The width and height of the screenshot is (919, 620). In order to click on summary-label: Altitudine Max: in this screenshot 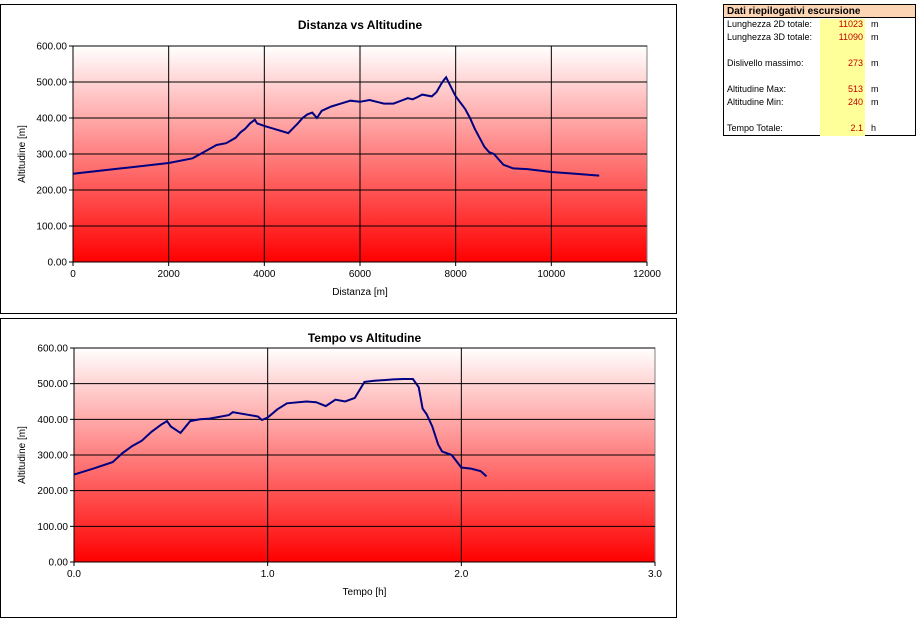, I will do `click(757, 89)`.